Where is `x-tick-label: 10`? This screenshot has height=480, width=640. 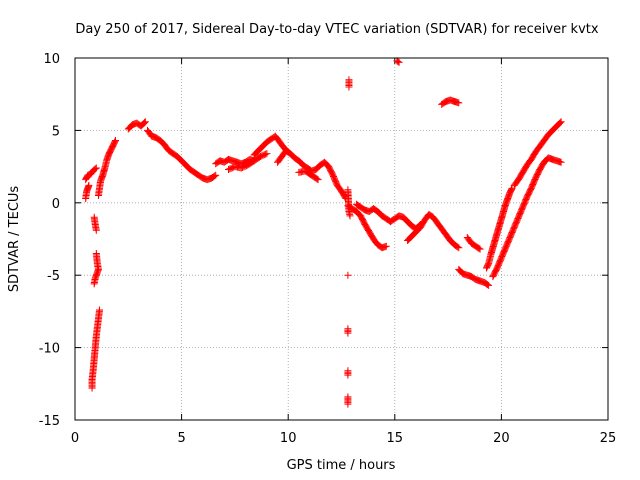 x-tick-label: 10 is located at coordinates (288, 438).